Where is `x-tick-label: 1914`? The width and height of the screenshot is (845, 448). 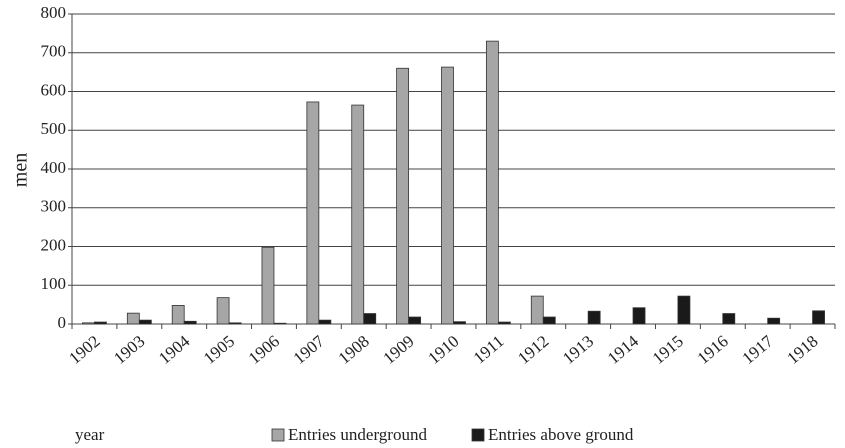
x-tick-label: 1914 is located at coordinates (623, 349).